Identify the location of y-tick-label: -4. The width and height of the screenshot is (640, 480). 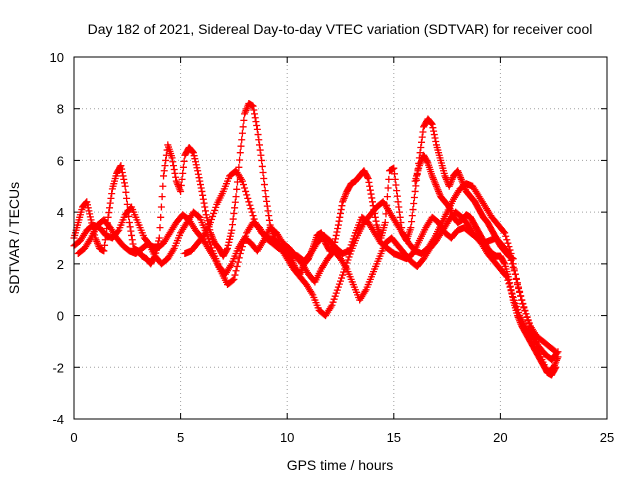
(58, 419).